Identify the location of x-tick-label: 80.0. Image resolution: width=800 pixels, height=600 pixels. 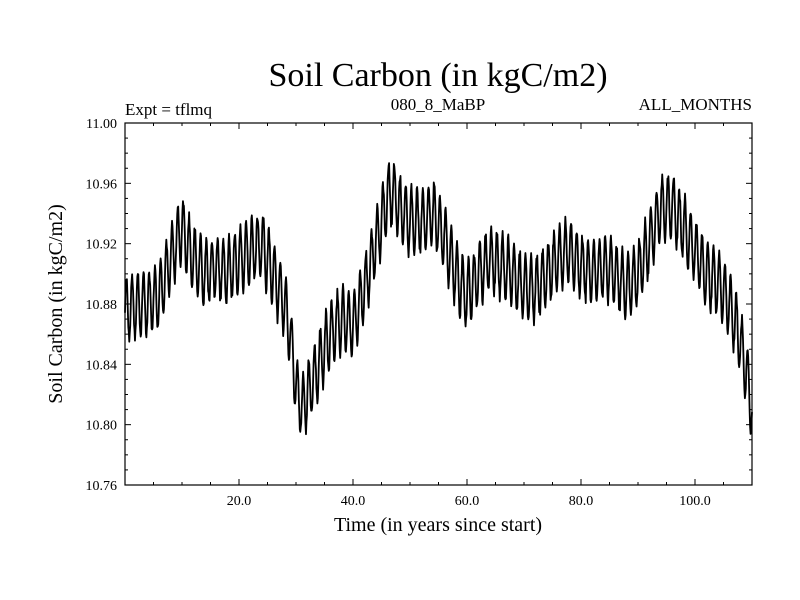
(581, 501).